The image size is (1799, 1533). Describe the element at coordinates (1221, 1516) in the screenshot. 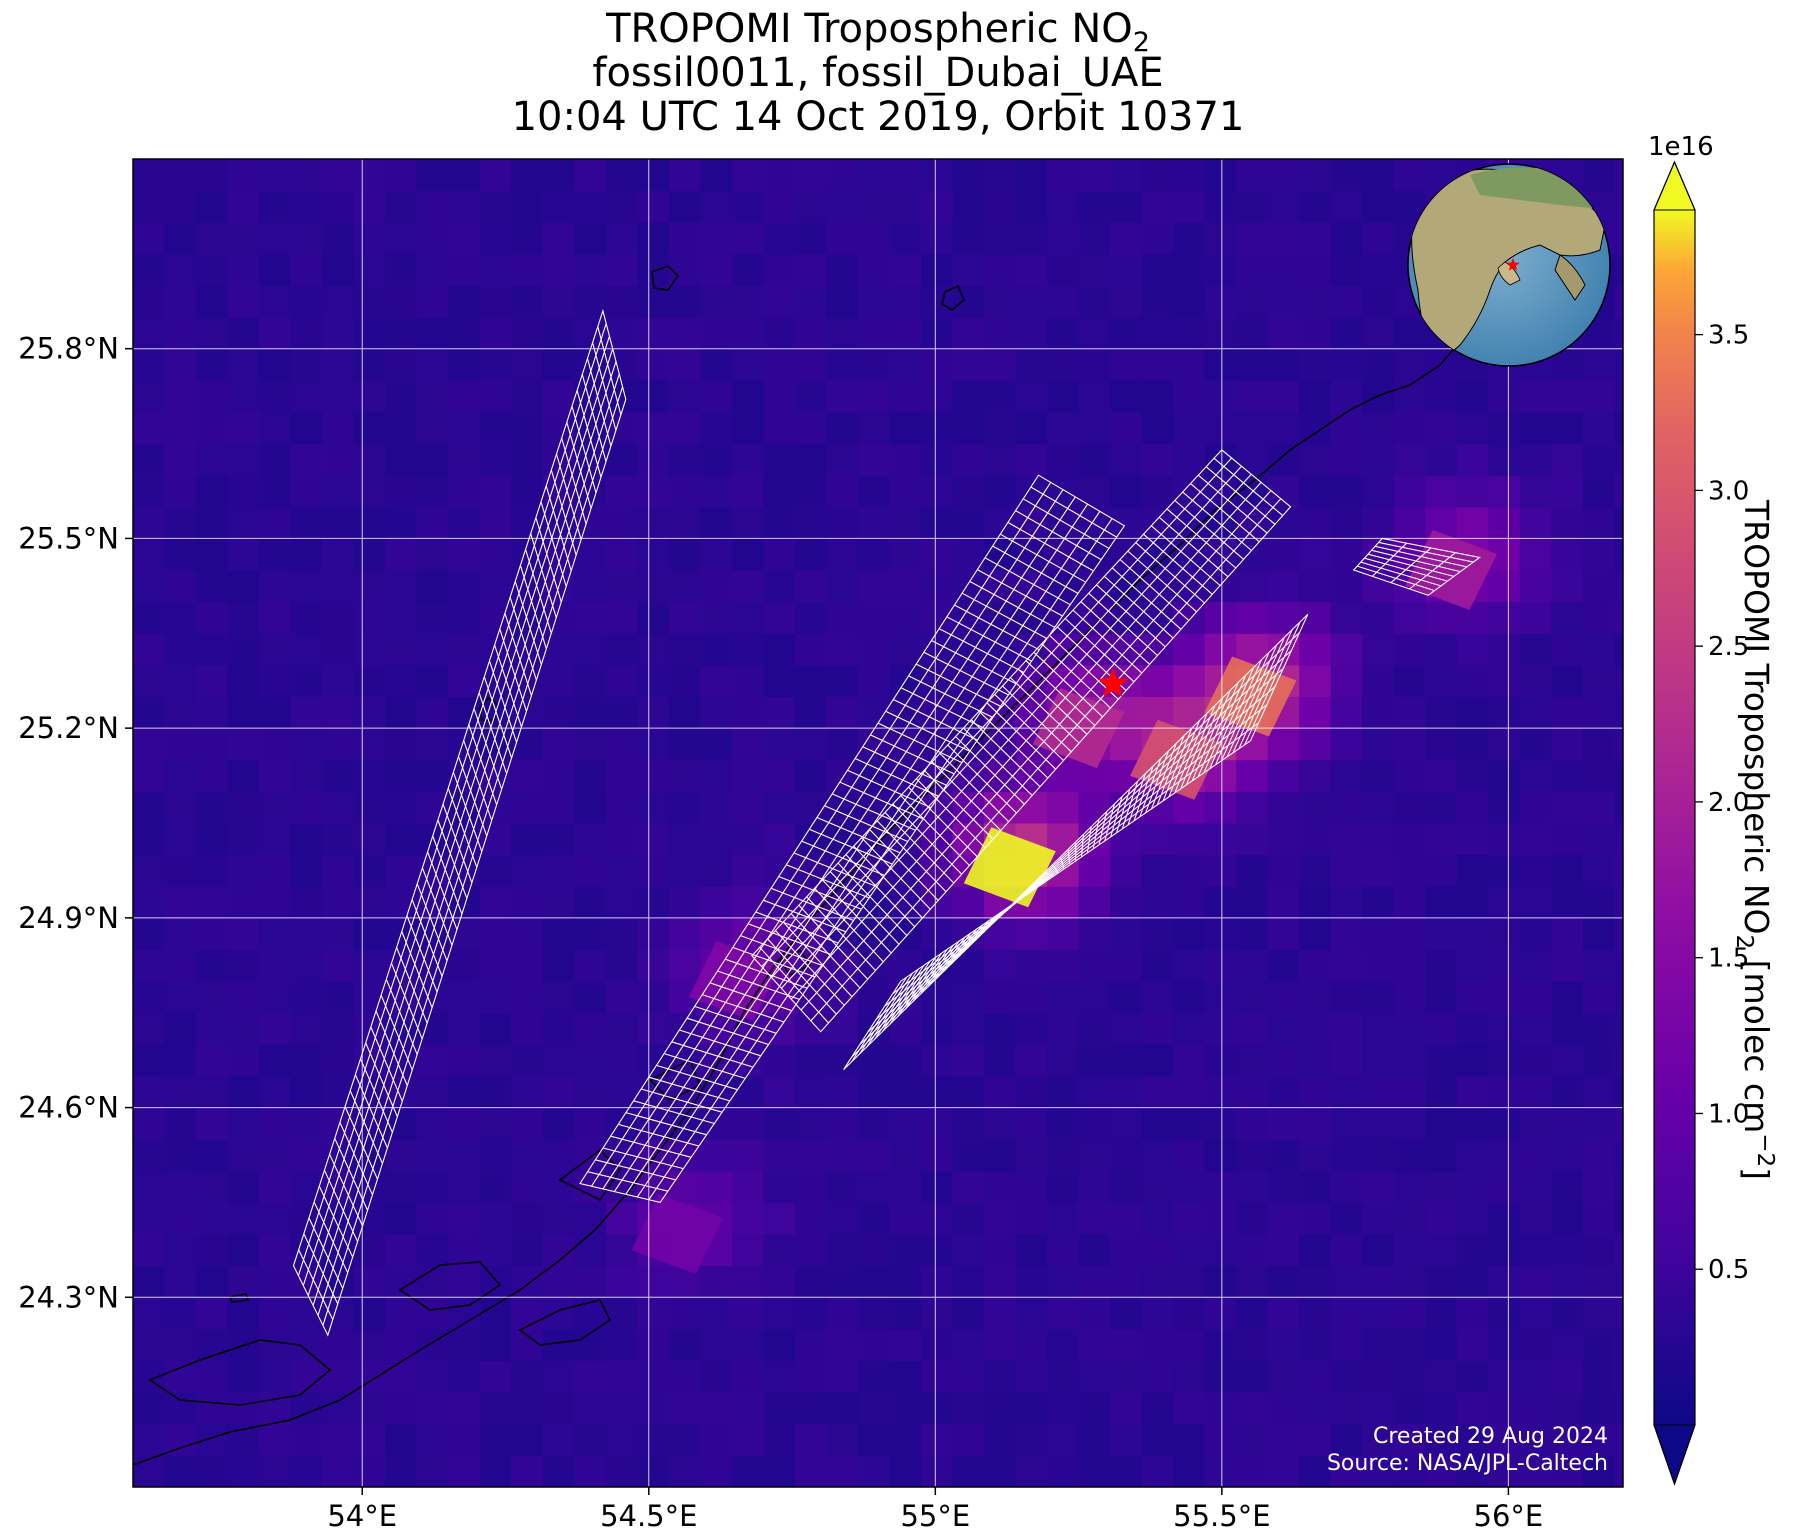

I see `x-tick-label: 55.5°E` at that location.